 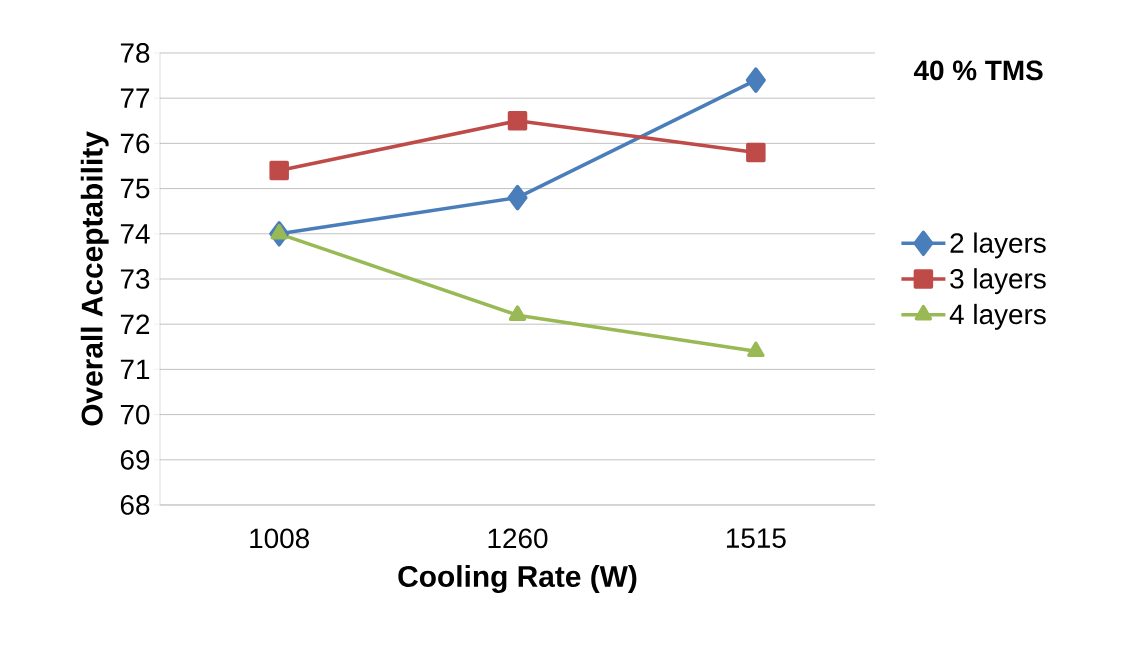 I want to click on x-axis-title: Cooling Rate (W), so click(x=517, y=579).